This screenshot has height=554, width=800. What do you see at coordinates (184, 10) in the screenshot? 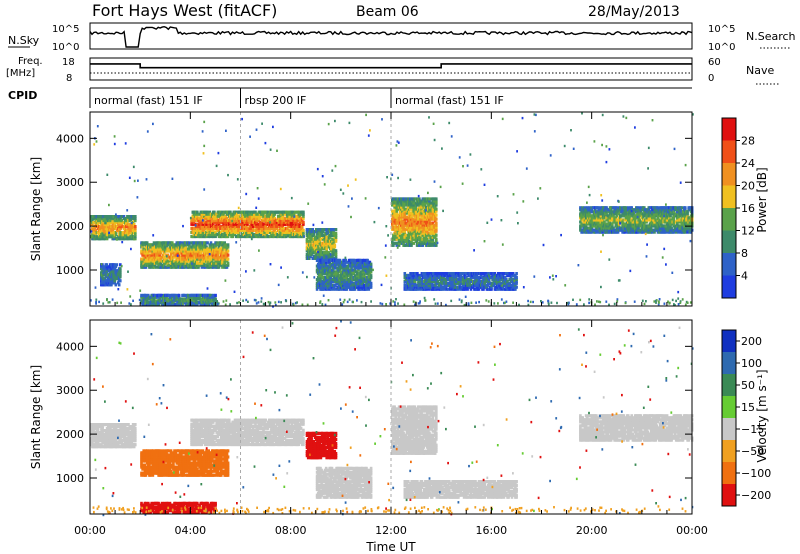
I see `station-title: Fort Hays West (fitACF)` at bounding box center [184, 10].